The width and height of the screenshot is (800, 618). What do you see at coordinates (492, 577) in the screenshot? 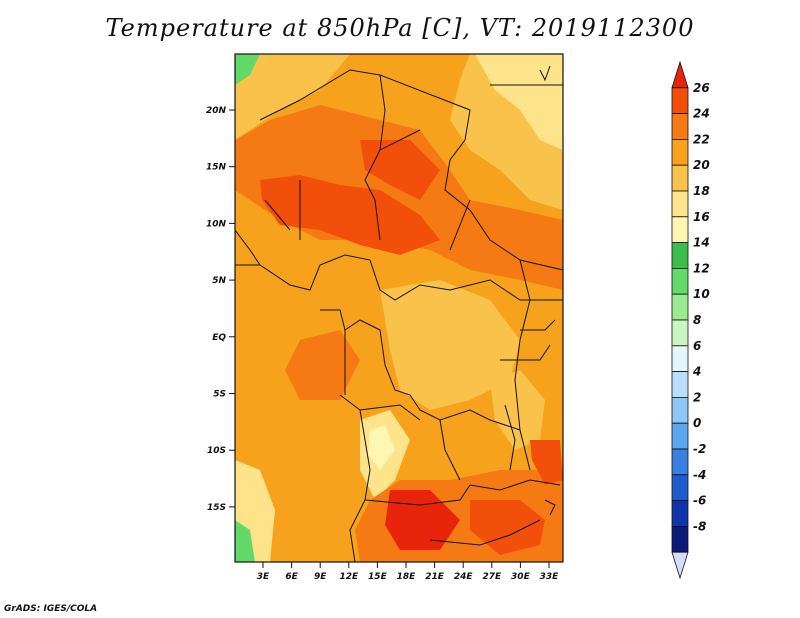
I see `lon-tick-label: 27E` at bounding box center [492, 577].